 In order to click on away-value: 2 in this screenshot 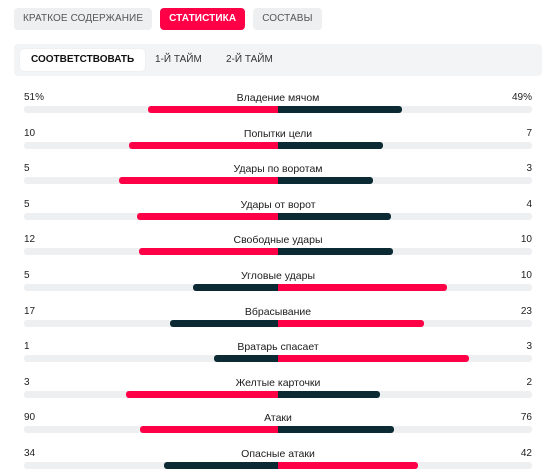, I will do `click(529, 382)`.